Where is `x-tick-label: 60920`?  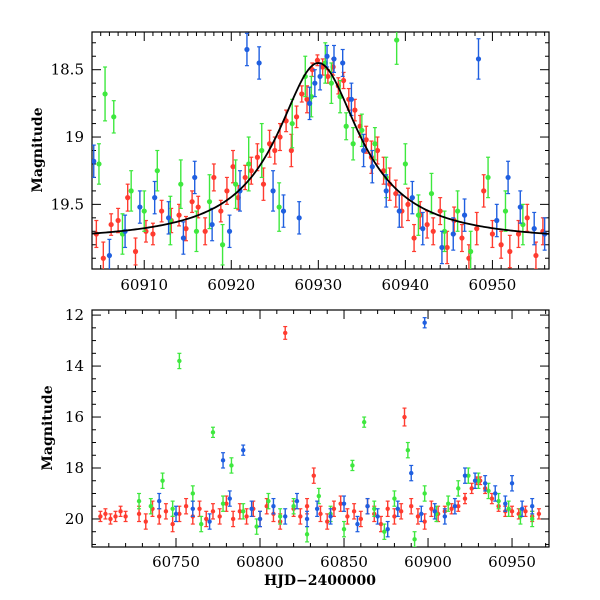 x-tick-label: 60920 is located at coordinates (231, 285).